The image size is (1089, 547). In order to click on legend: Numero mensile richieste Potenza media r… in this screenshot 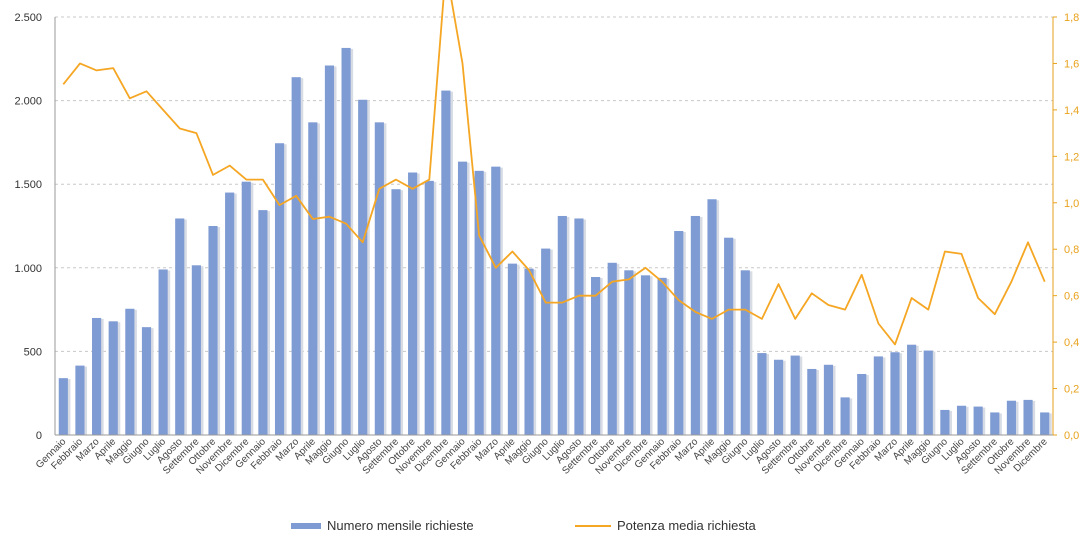, I will do `click(524, 525)`.